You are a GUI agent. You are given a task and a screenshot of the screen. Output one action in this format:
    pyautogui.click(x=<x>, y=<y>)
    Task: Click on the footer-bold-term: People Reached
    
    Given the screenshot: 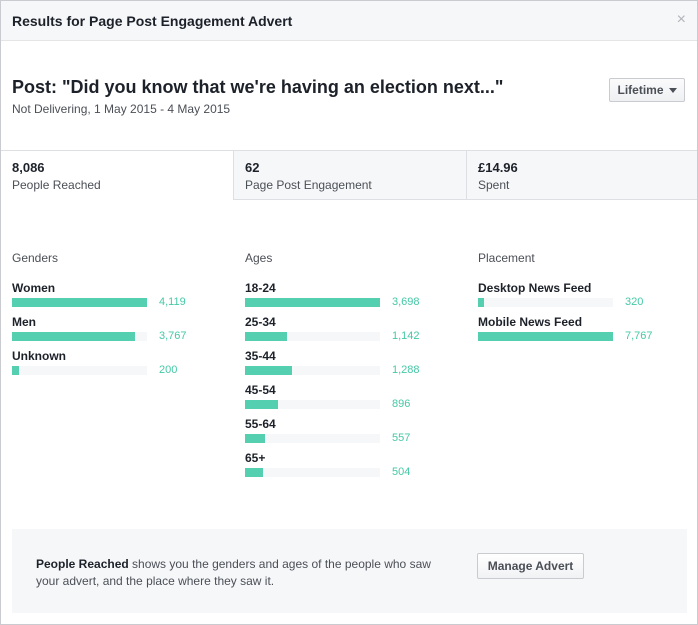 What is the action you would take?
    pyautogui.click(x=82, y=564)
    